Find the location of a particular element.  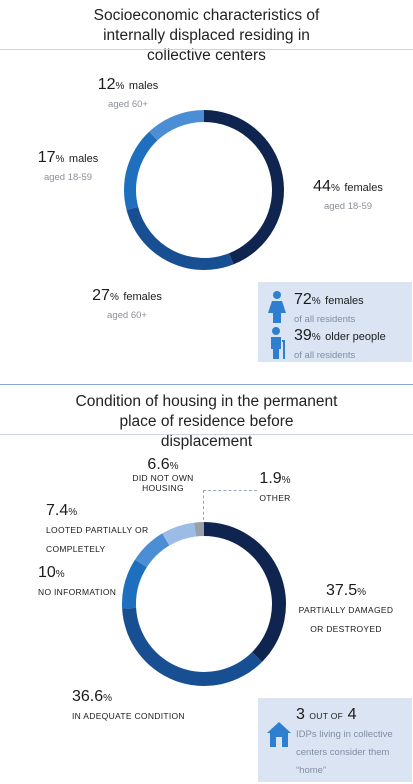

slice-value: 12 is located at coordinates (106, 84).